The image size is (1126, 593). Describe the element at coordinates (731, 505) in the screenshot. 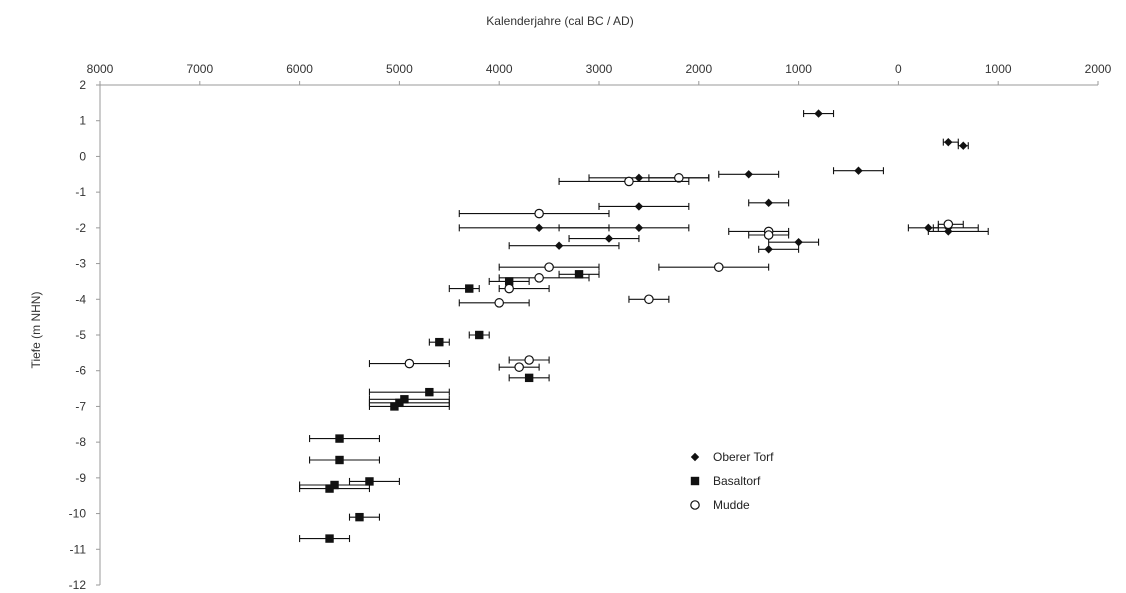

I see `legend-label-mudde: Mudde` at that location.